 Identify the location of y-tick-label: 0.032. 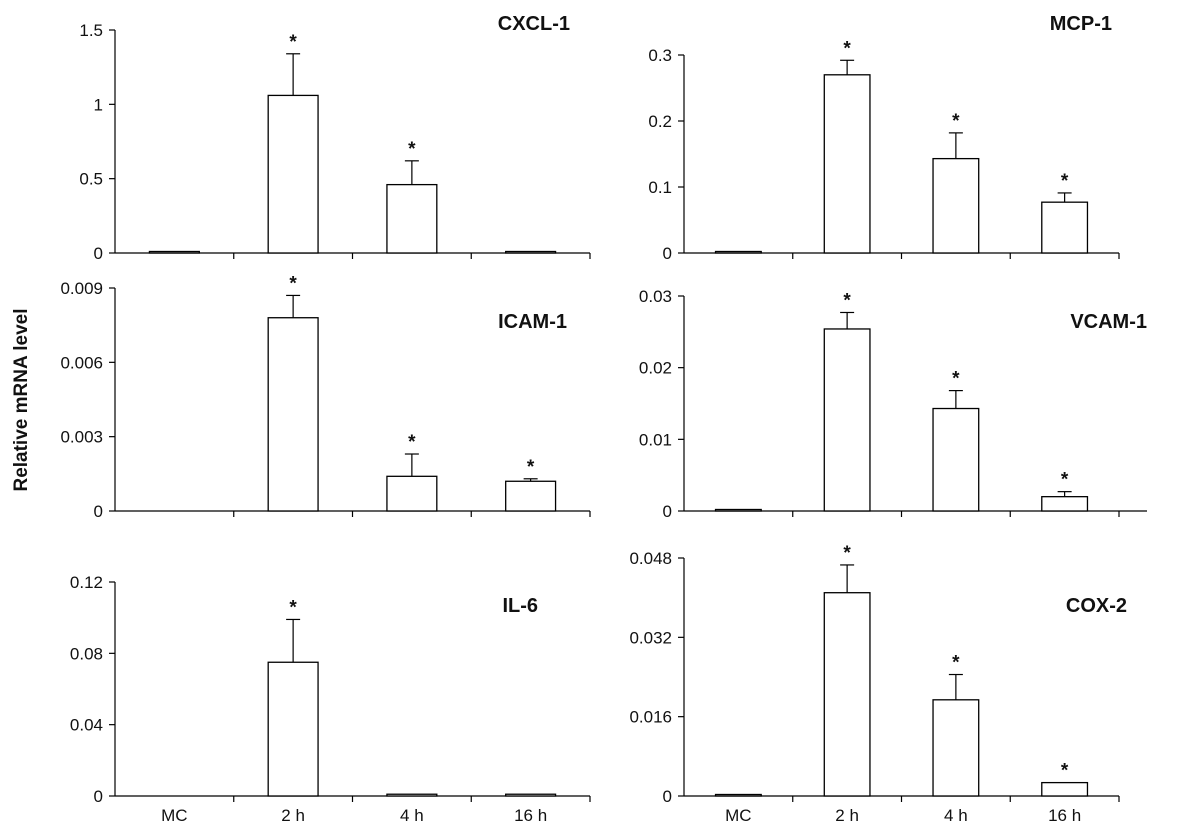
(650, 637).